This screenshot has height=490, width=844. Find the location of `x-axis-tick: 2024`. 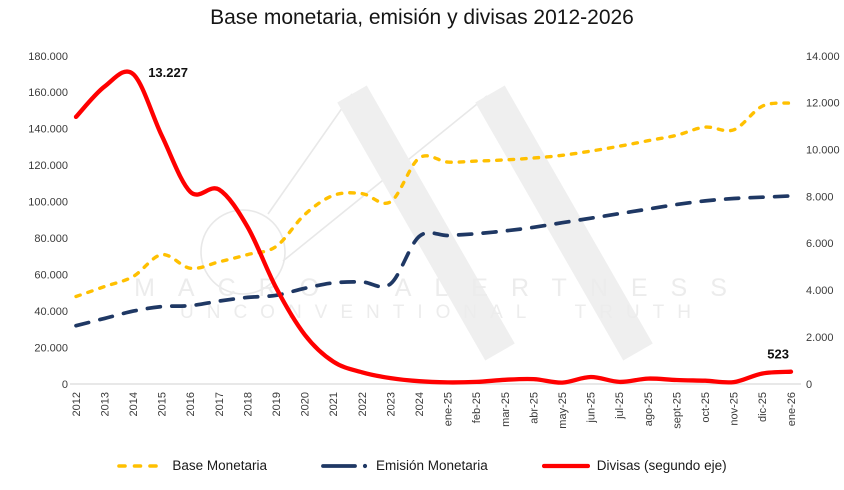

x-axis-tick: 2024 is located at coordinates (420, 404).